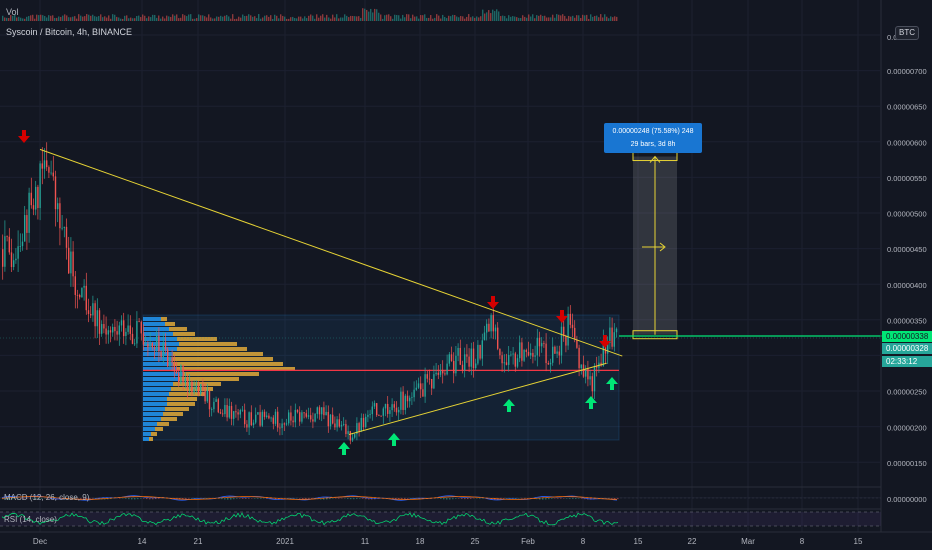 This screenshot has height=550, width=932. What do you see at coordinates (158, 359) in the screenshot?
I see `volume-profile-up-row` at bounding box center [158, 359].